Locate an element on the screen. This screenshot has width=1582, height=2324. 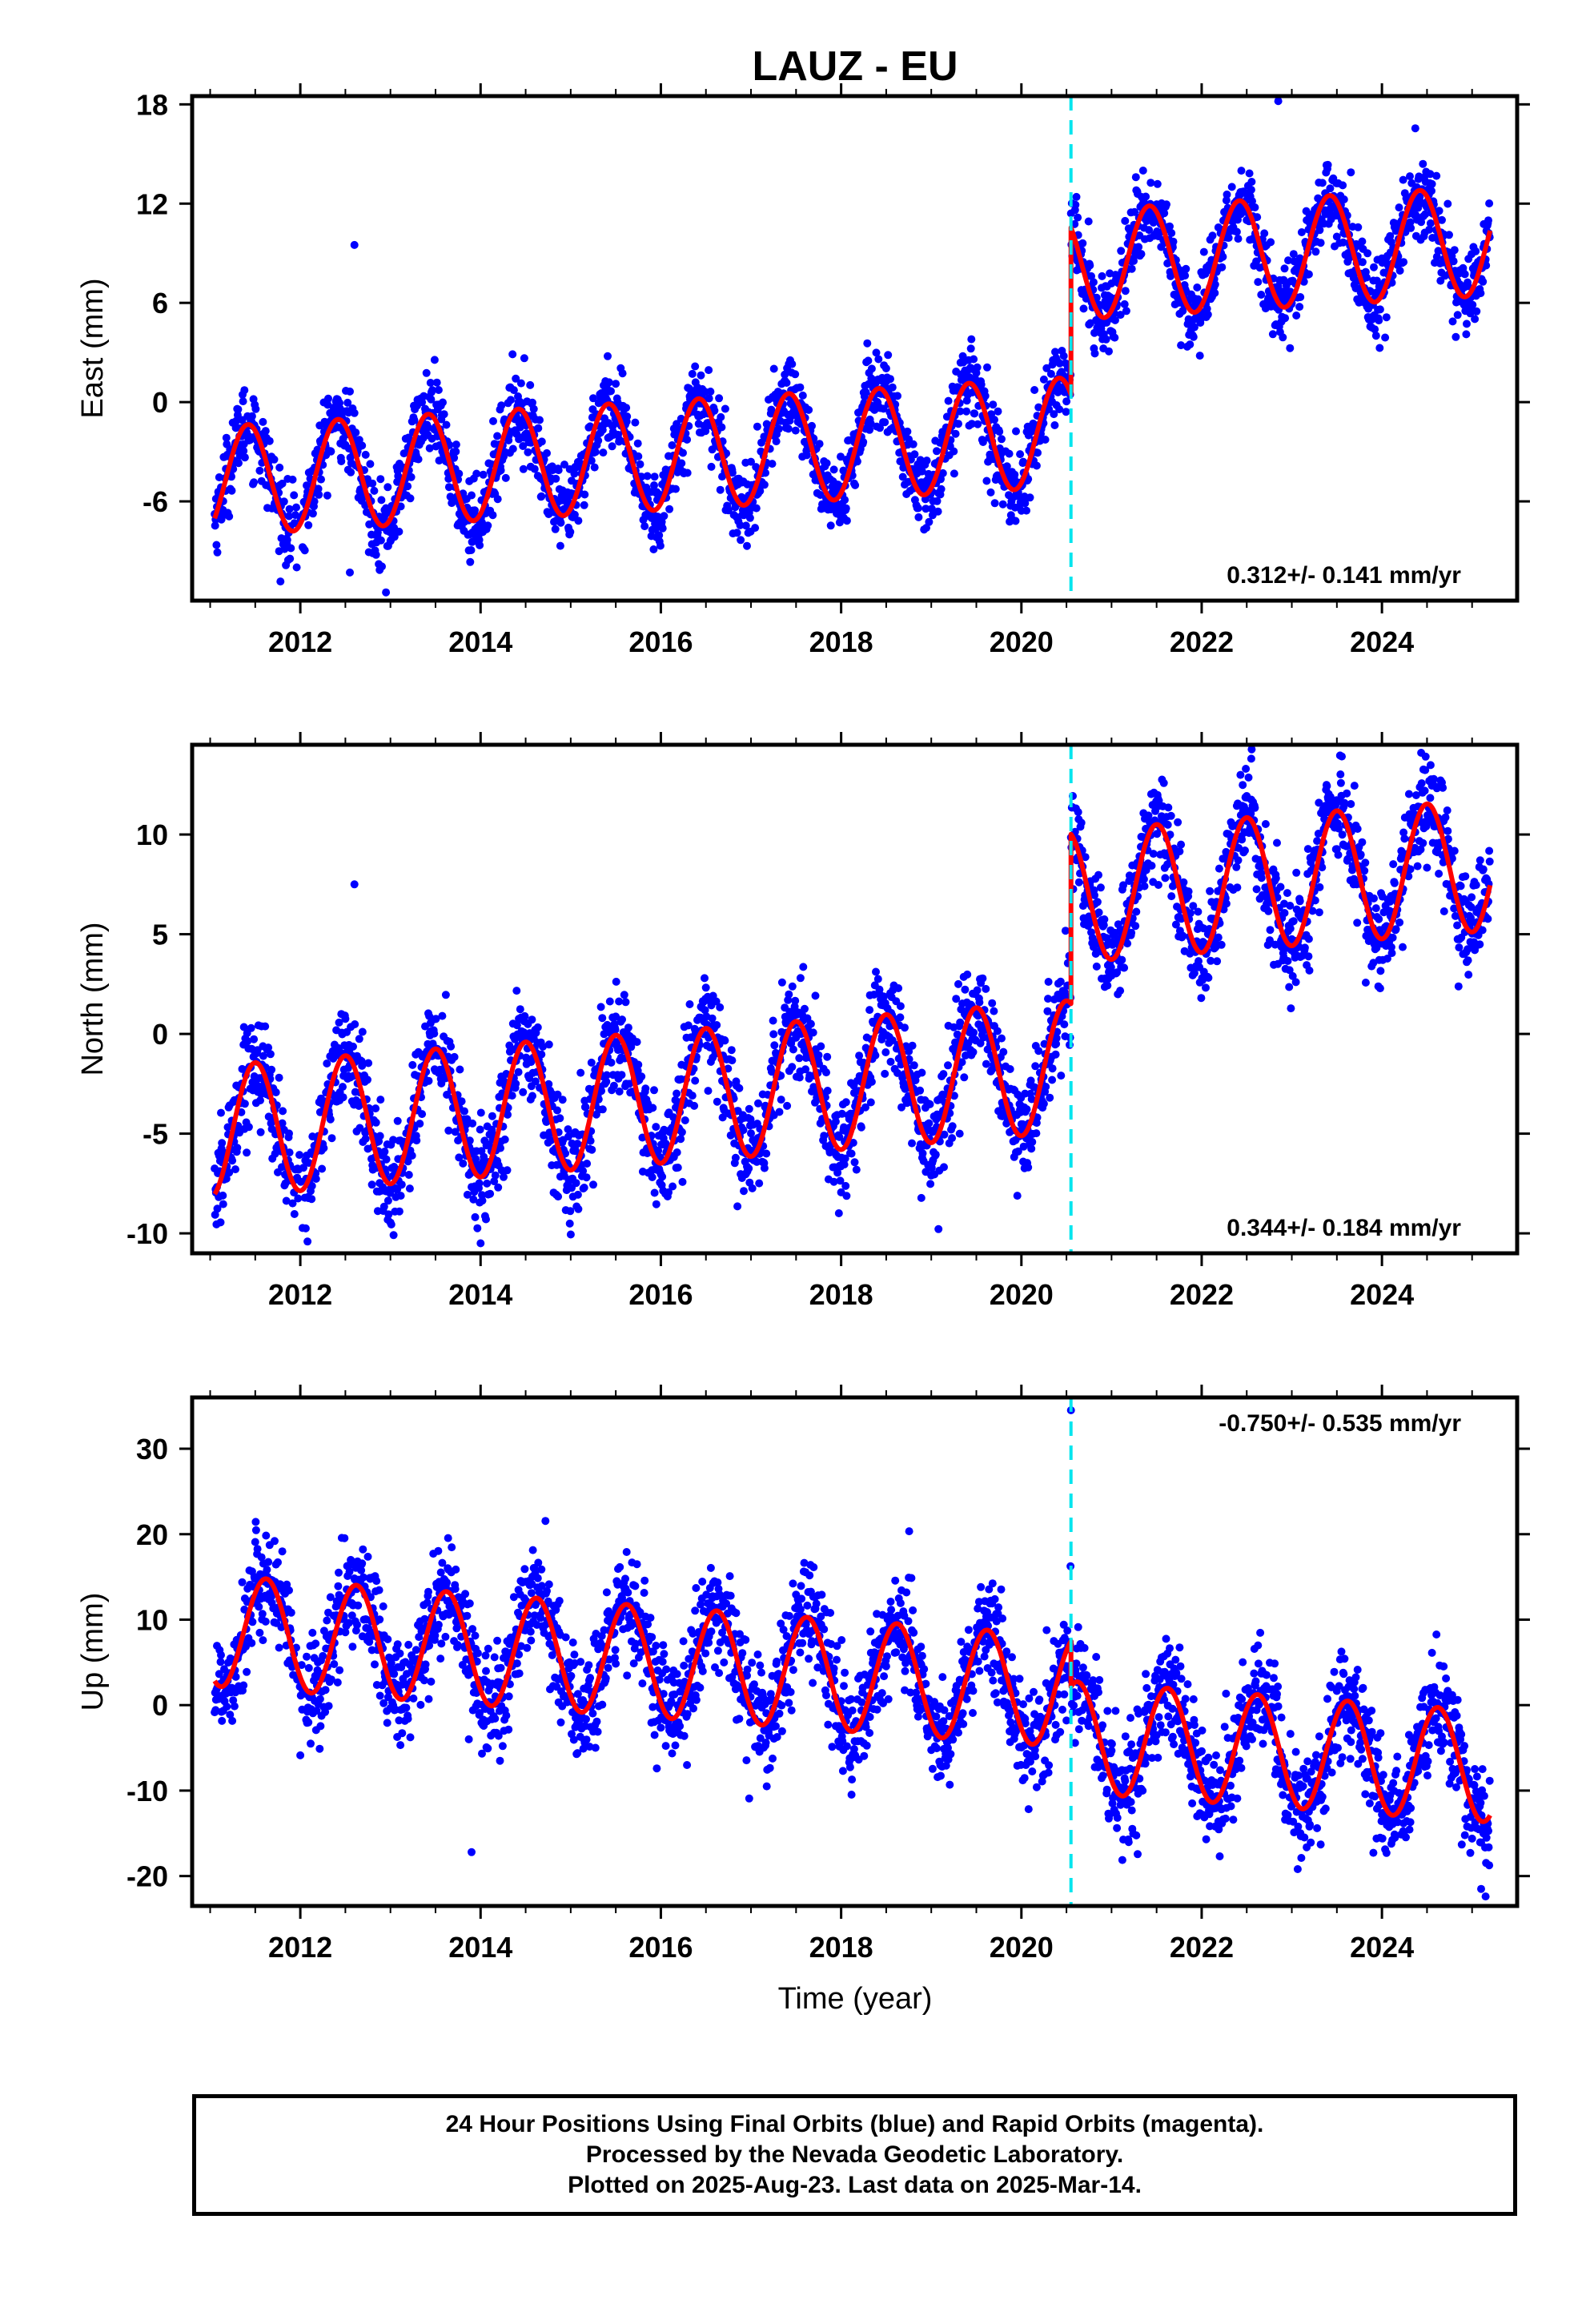
x-tick-label: 2014 is located at coordinates (480, 641).